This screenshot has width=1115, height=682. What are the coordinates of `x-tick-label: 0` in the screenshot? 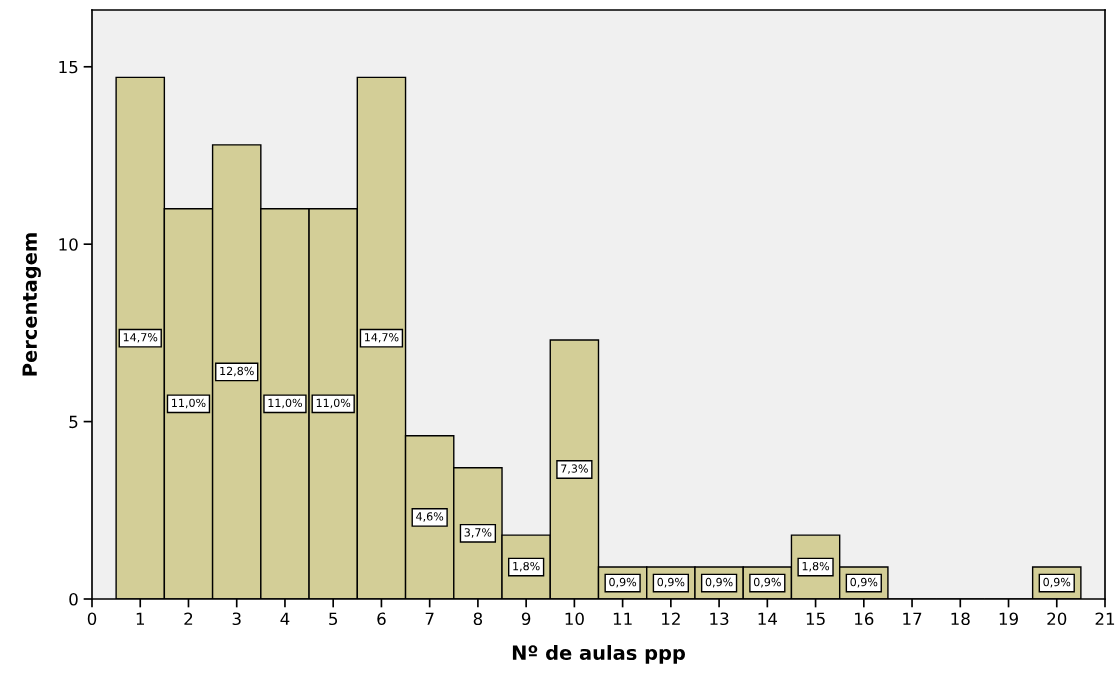 It's located at (92, 619).